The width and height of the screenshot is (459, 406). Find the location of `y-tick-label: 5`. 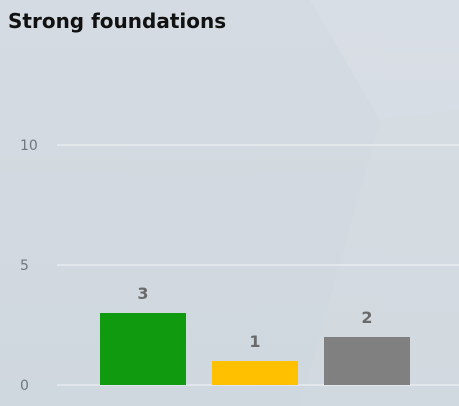

y-tick-label: 5 is located at coordinates (24, 266).